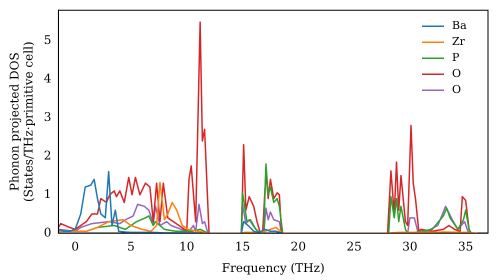 The height and width of the screenshot is (280, 500). Describe the element at coordinates (48, 193) in the screenshot. I see `y-tick-label: 1` at that location.